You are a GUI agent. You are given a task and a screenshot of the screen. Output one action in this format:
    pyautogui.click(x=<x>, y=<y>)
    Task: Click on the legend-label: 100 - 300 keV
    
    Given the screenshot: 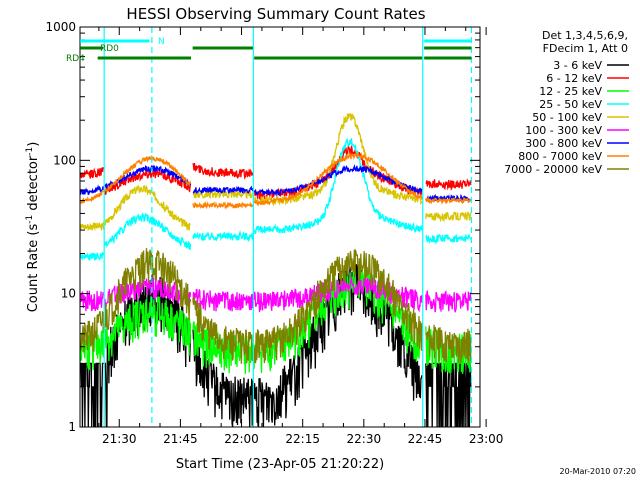 What is the action you would take?
    pyautogui.click(x=563, y=130)
    